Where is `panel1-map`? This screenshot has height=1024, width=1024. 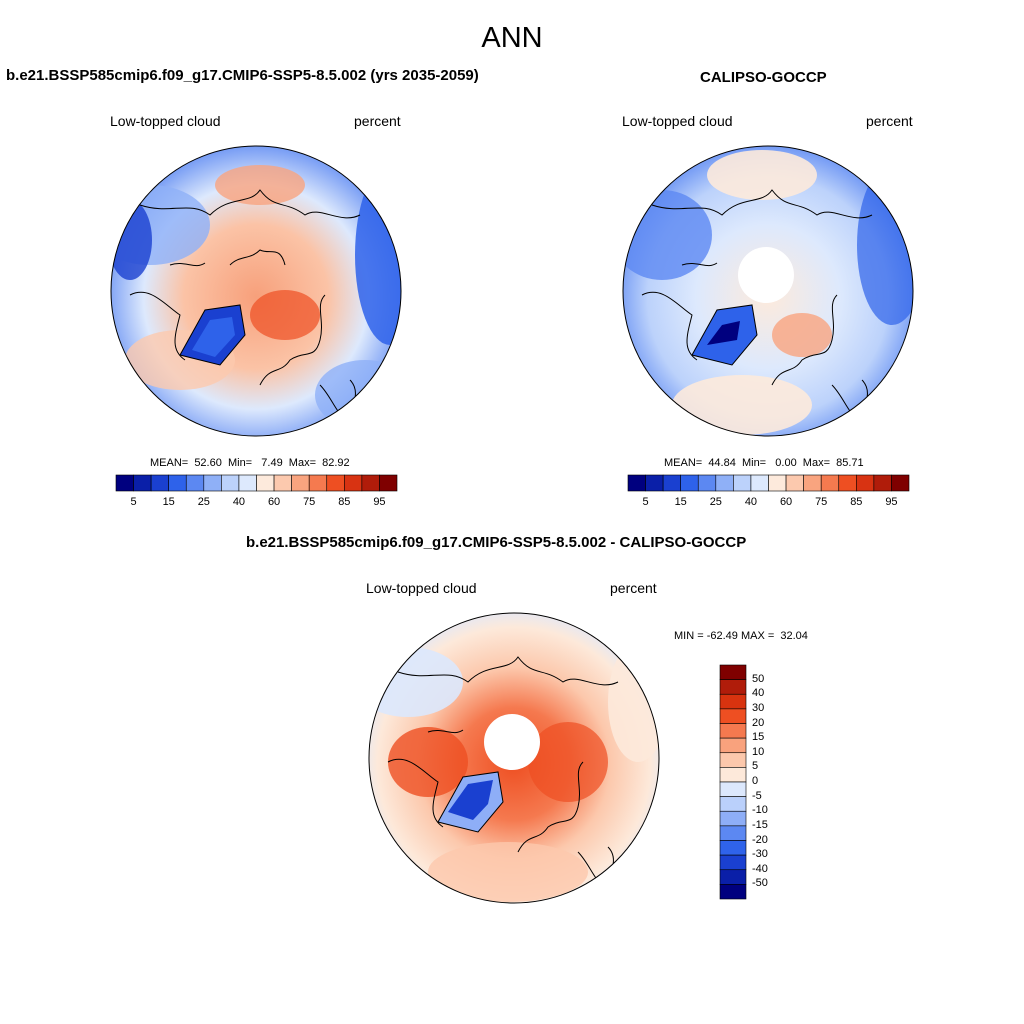
panel1-map is located at coordinates (256, 291).